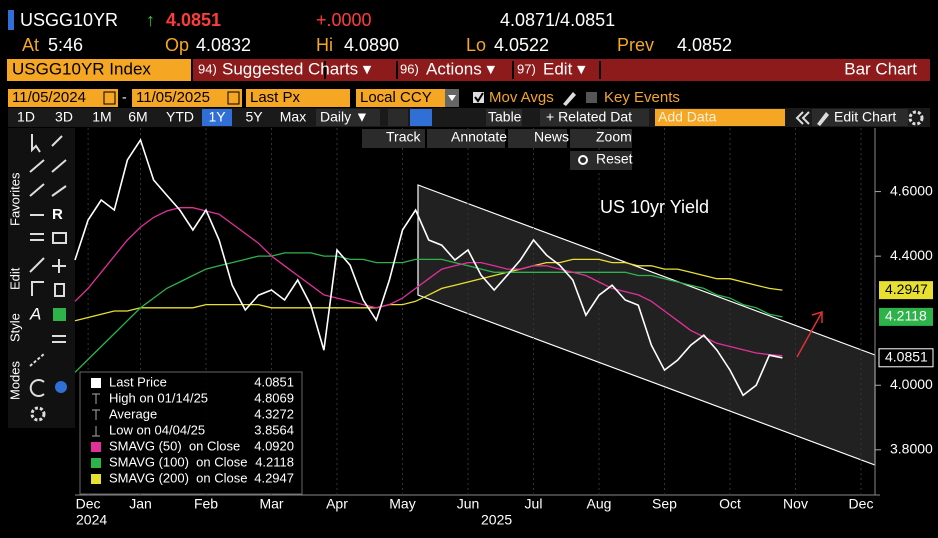 This screenshot has width=938, height=538. Describe the element at coordinates (551, 137) in the screenshot. I see `chart-tool: News` at that location.